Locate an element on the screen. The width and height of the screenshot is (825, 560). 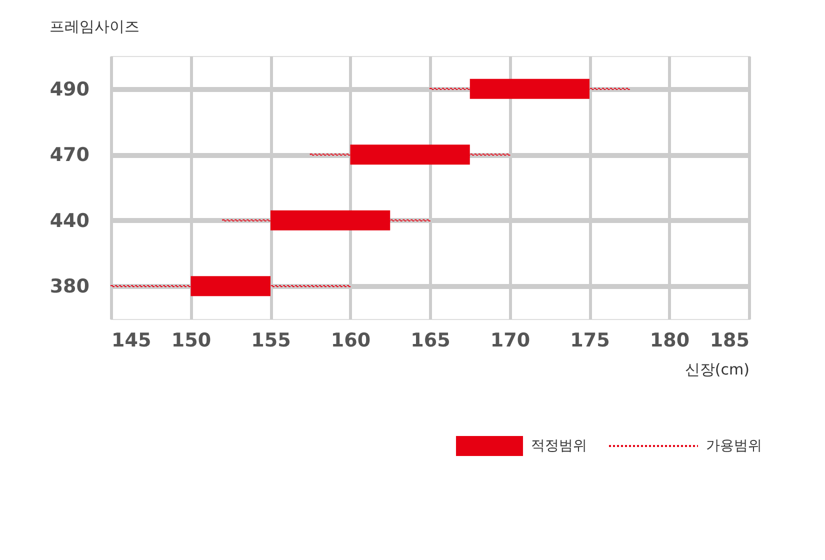
x-tick-label: 165 is located at coordinates (430, 341).